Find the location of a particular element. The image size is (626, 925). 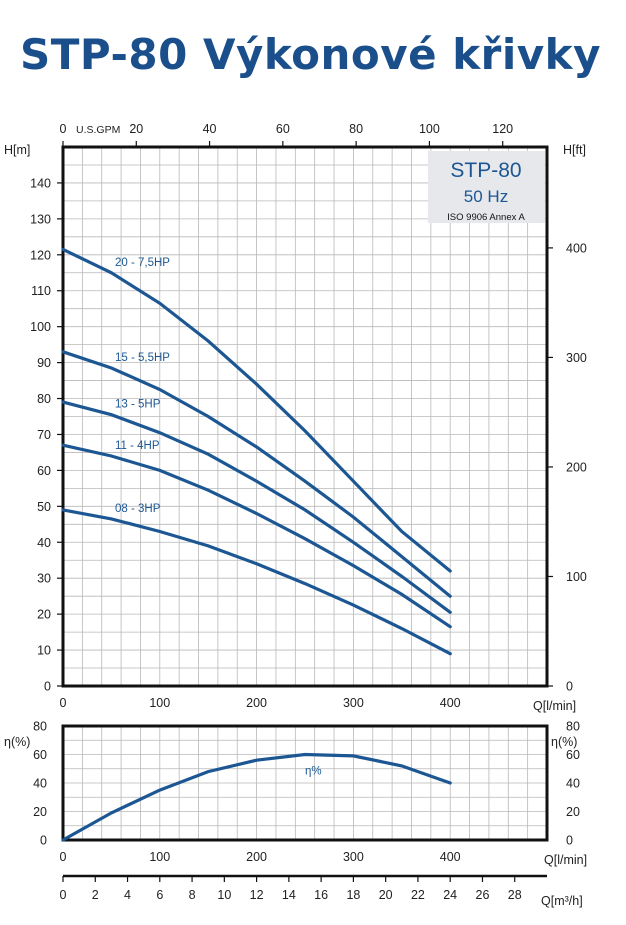

m3h-tick-label: 4 is located at coordinates (127, 895).